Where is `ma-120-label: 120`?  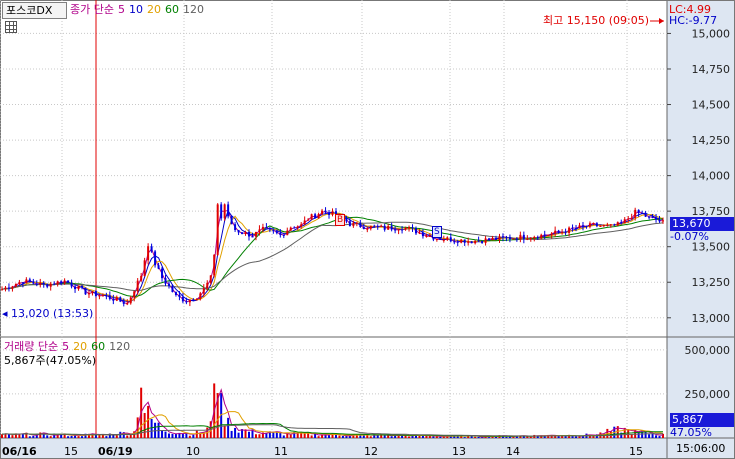 ma-120-label: 120 is located at coordinates (193, 9).